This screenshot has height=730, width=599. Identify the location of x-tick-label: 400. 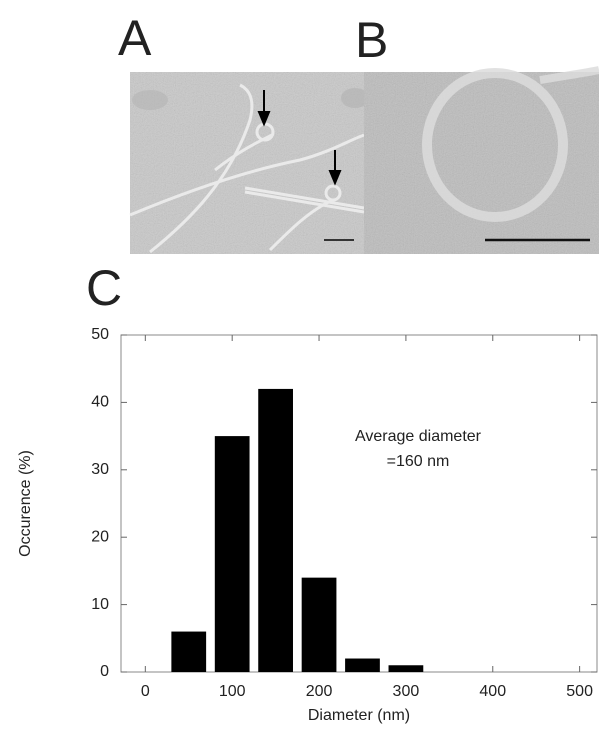
(492, 691).